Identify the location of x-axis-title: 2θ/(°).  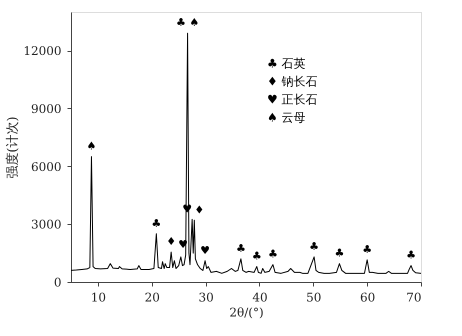
(246, 313).